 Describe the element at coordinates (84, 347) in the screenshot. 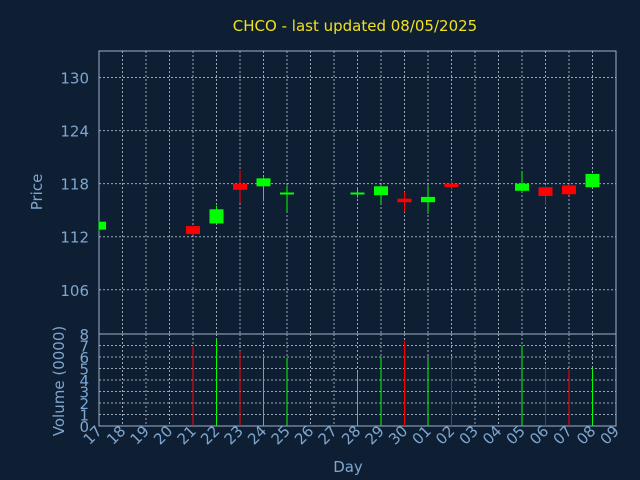

I see `volume-tick-label: 7` at that location.